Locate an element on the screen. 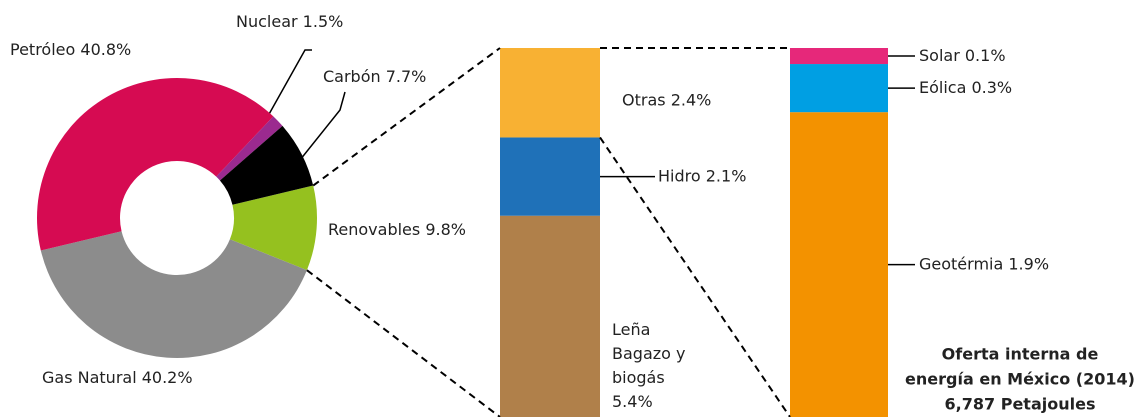 This screenshot has width=1137, height=417. label-name: Solar is located at coordinates (939, 55).